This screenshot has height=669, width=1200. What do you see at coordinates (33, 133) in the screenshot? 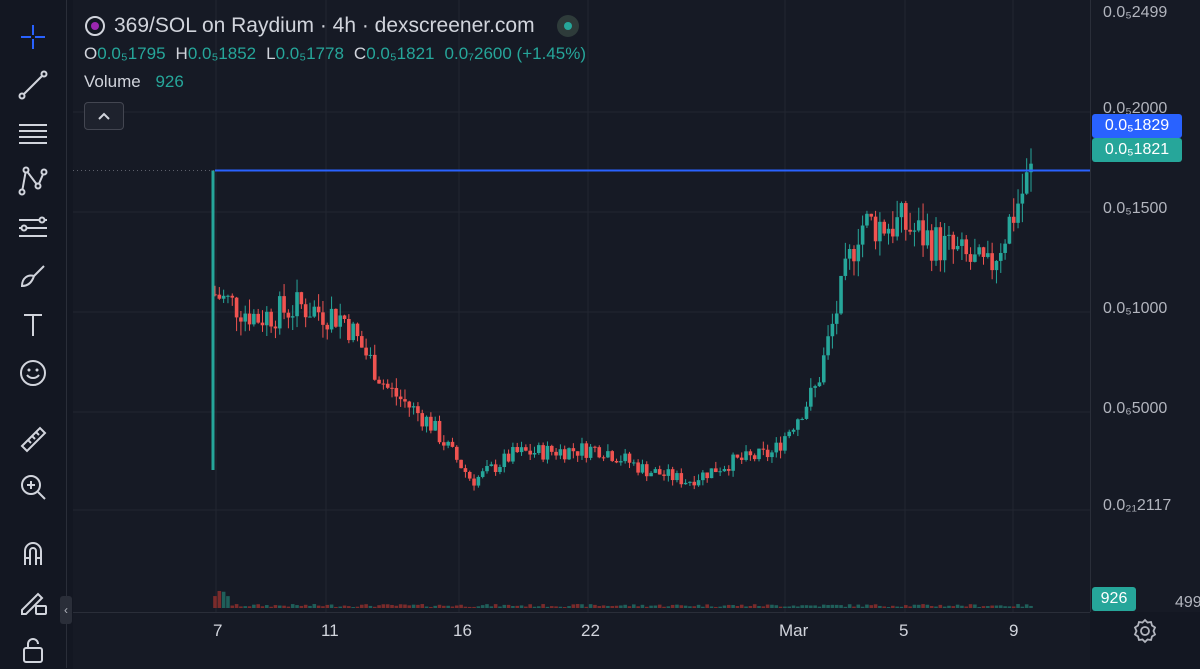
I see `horizontal-lines-icon` at bounding box center [33, 133].